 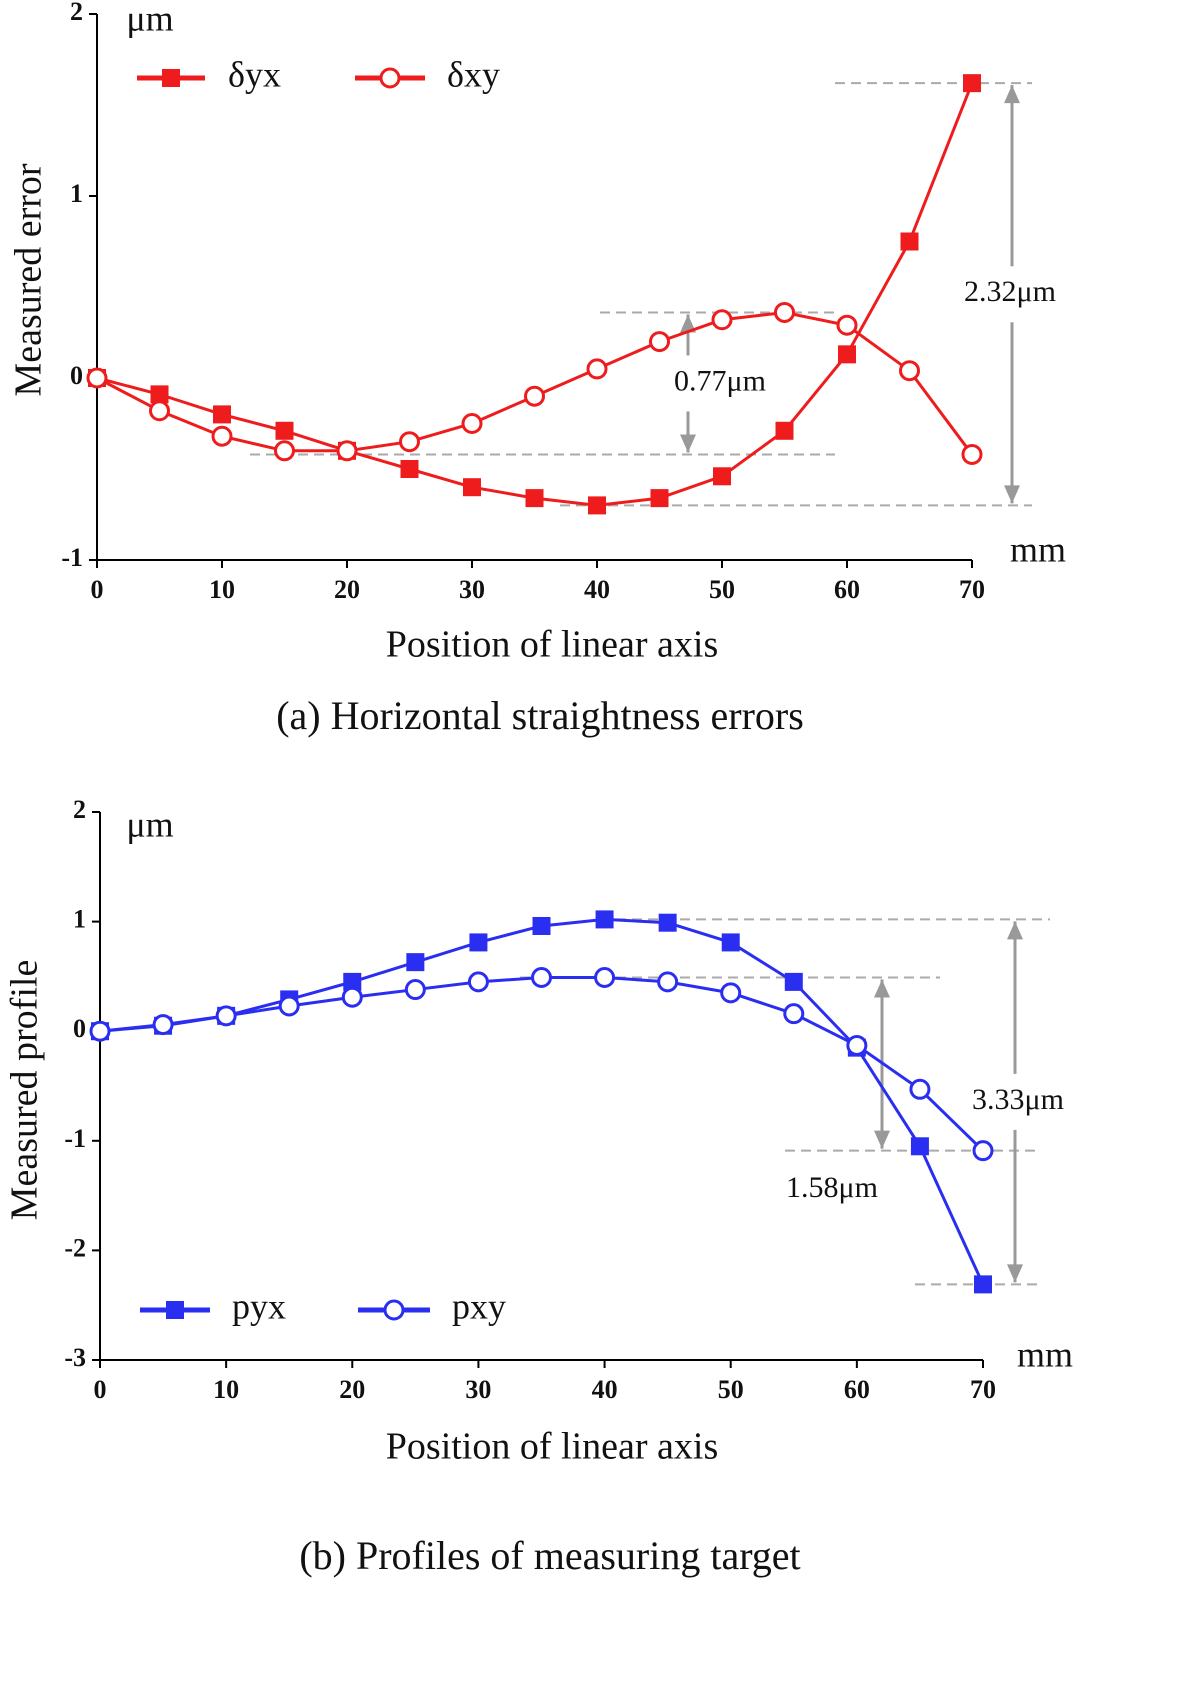 What do you see at coordinates (76, 193) in the screenshot?
I see `y-tick-label: 1` at bounding box center [76, 193].